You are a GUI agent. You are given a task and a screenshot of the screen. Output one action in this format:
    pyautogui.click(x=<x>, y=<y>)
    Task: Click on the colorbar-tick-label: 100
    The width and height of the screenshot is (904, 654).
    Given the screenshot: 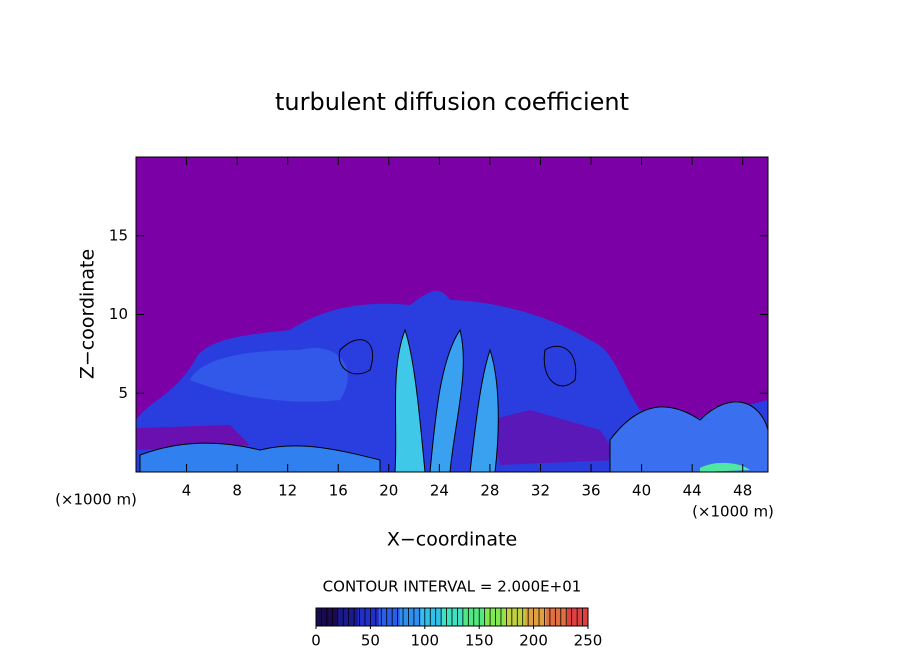 What is the action you would take?
    pyautogui.click(x=424, y=641)
    